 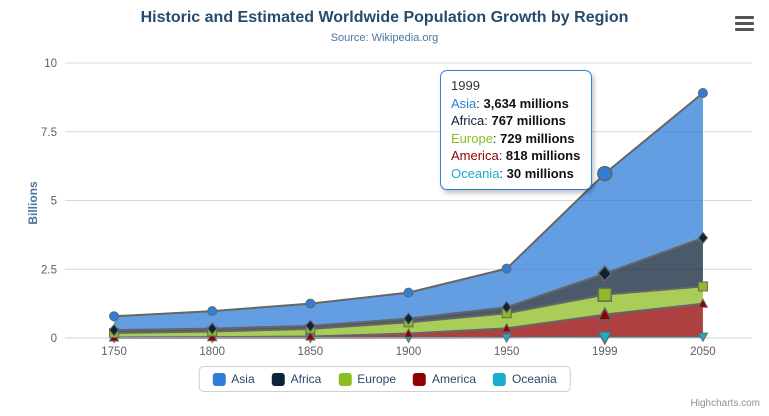 I want to click on tooltip-row-asia: Asia: 3,634 millions, so click(x=510, y=103).